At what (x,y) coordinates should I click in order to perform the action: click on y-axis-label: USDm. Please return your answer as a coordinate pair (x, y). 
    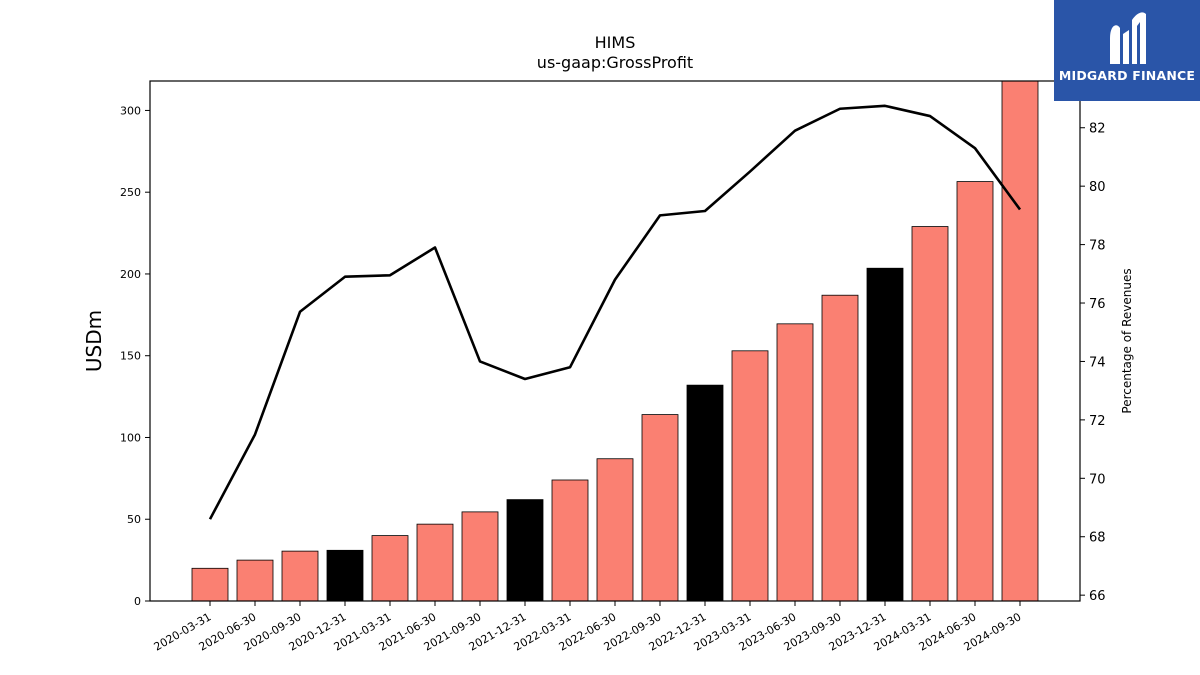
    Looking at the image, I should click on (94, 341).